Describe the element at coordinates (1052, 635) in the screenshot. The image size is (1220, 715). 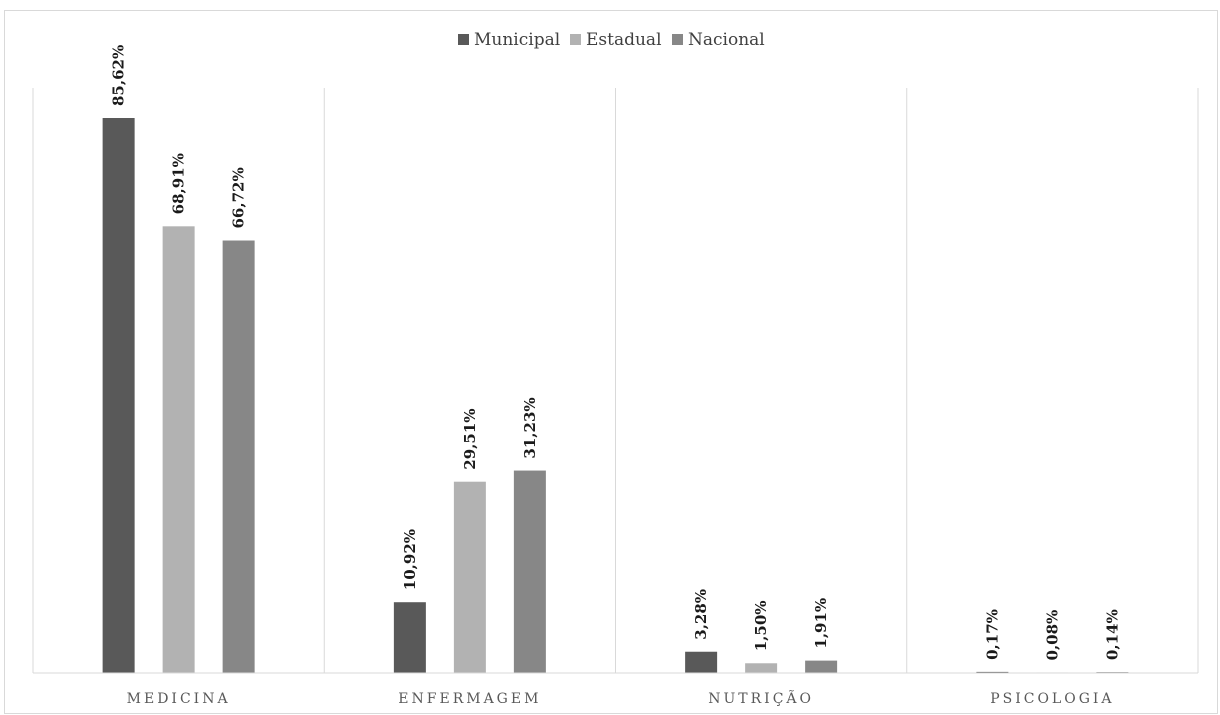
I see `data-label: 0,08%` at that location.